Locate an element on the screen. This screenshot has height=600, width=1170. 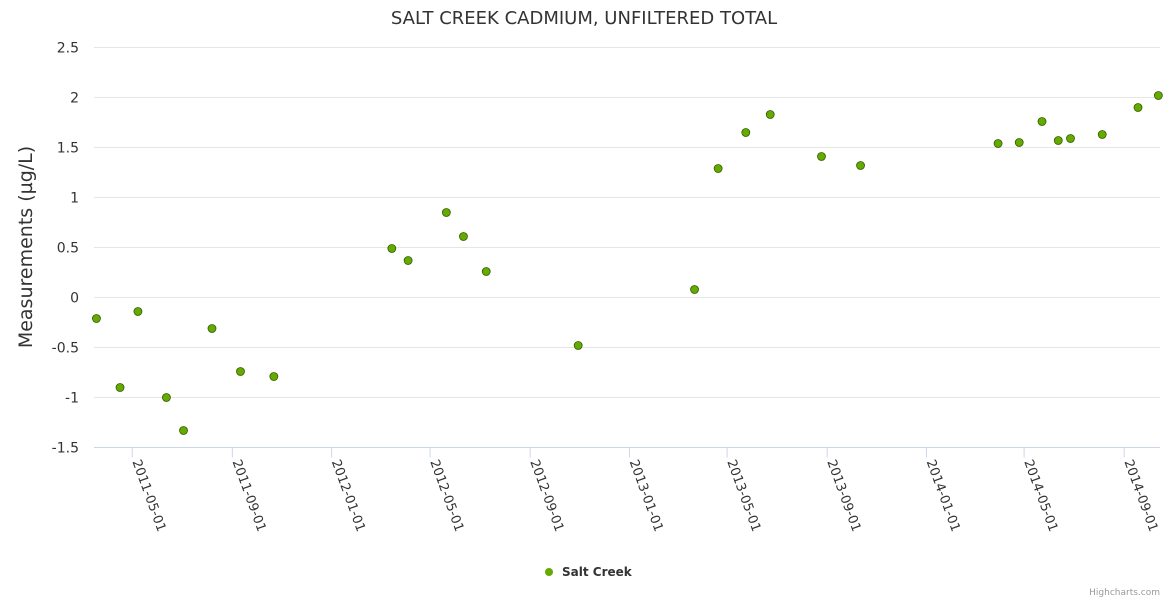
chart-title: SALT CREEK CADMIUM, UNFILTERED TOTAL is located at coordinates (584, 18).